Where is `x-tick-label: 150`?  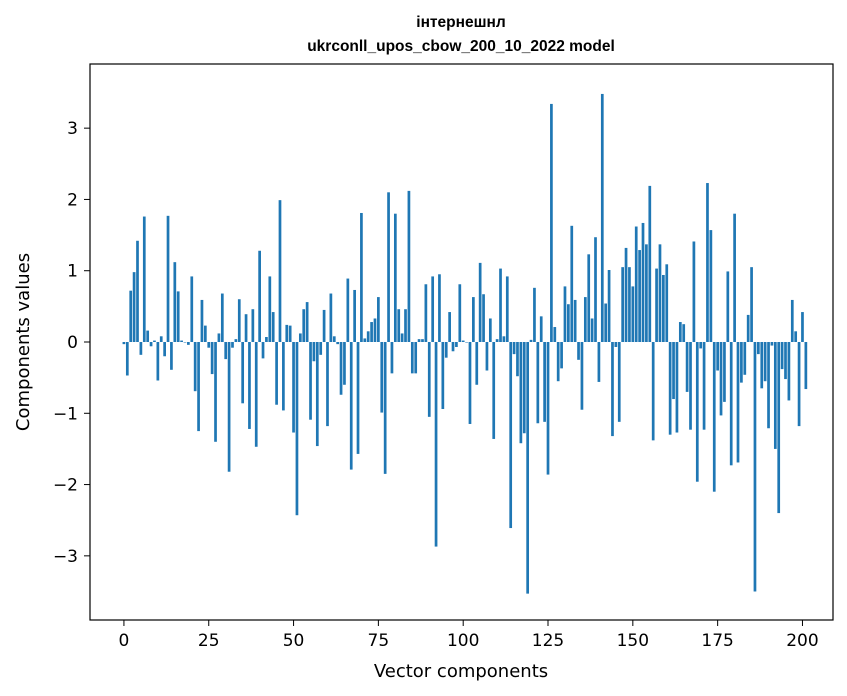 x-tick-label: 150 is located at coordinates (633, 641).